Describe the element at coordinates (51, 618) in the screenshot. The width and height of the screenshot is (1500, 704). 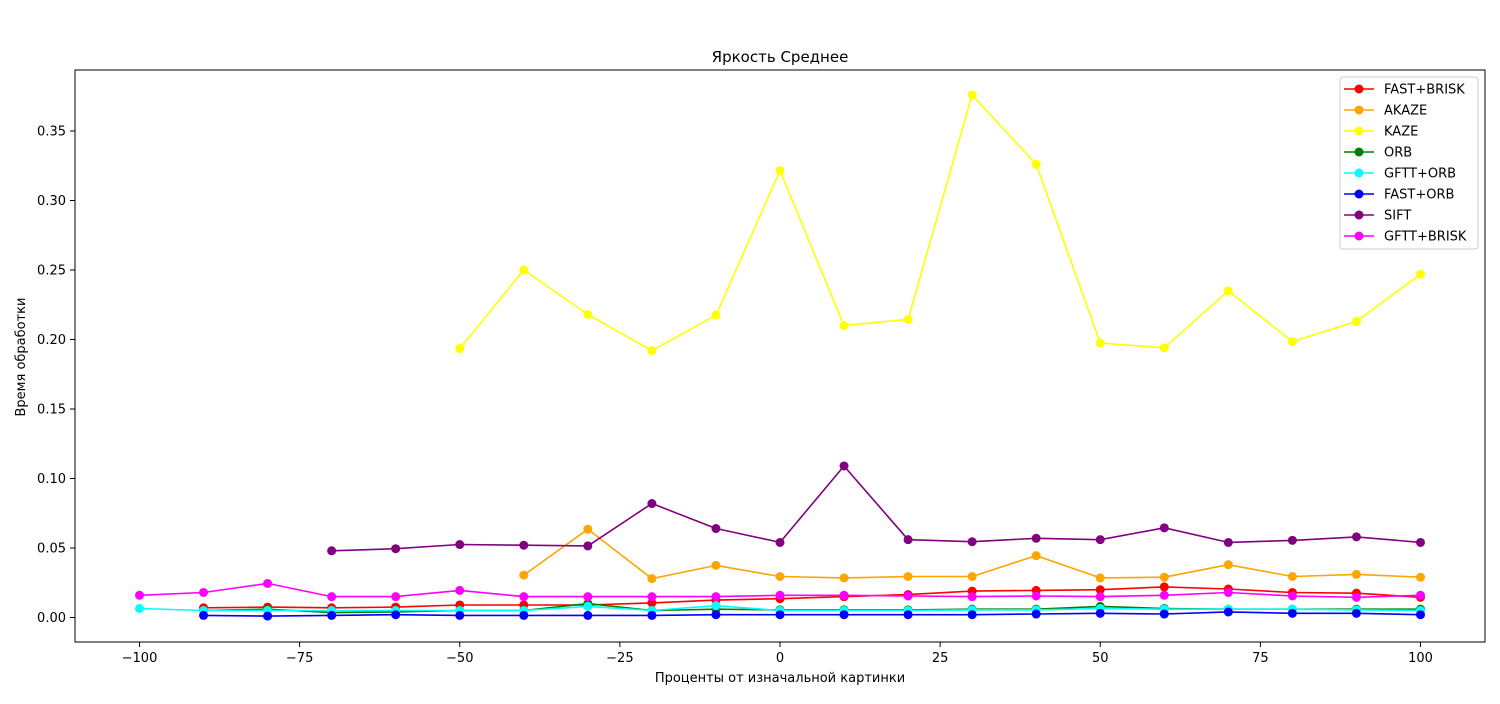
I see `y-tick-label: 0.00` at that location.